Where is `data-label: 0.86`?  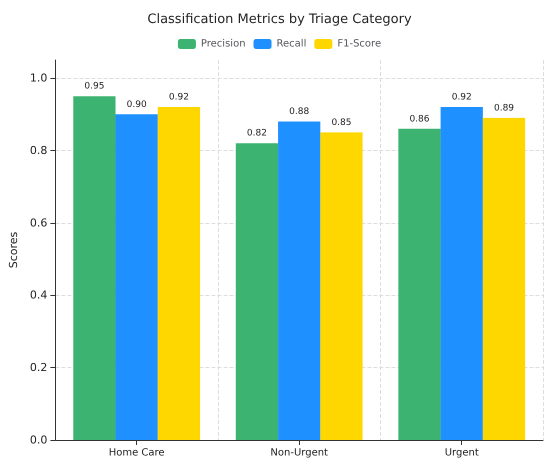 data-label: 0.86 is located at coordinates (419, 119).